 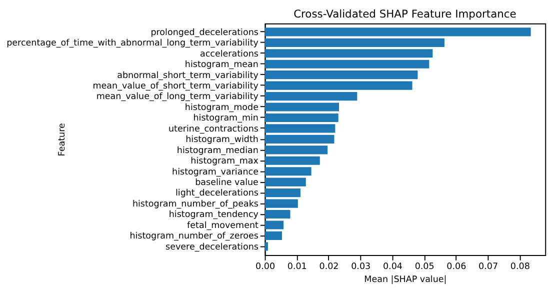 I want to click on y-tick-label: light_decelerations, so click(x=217, y=193).